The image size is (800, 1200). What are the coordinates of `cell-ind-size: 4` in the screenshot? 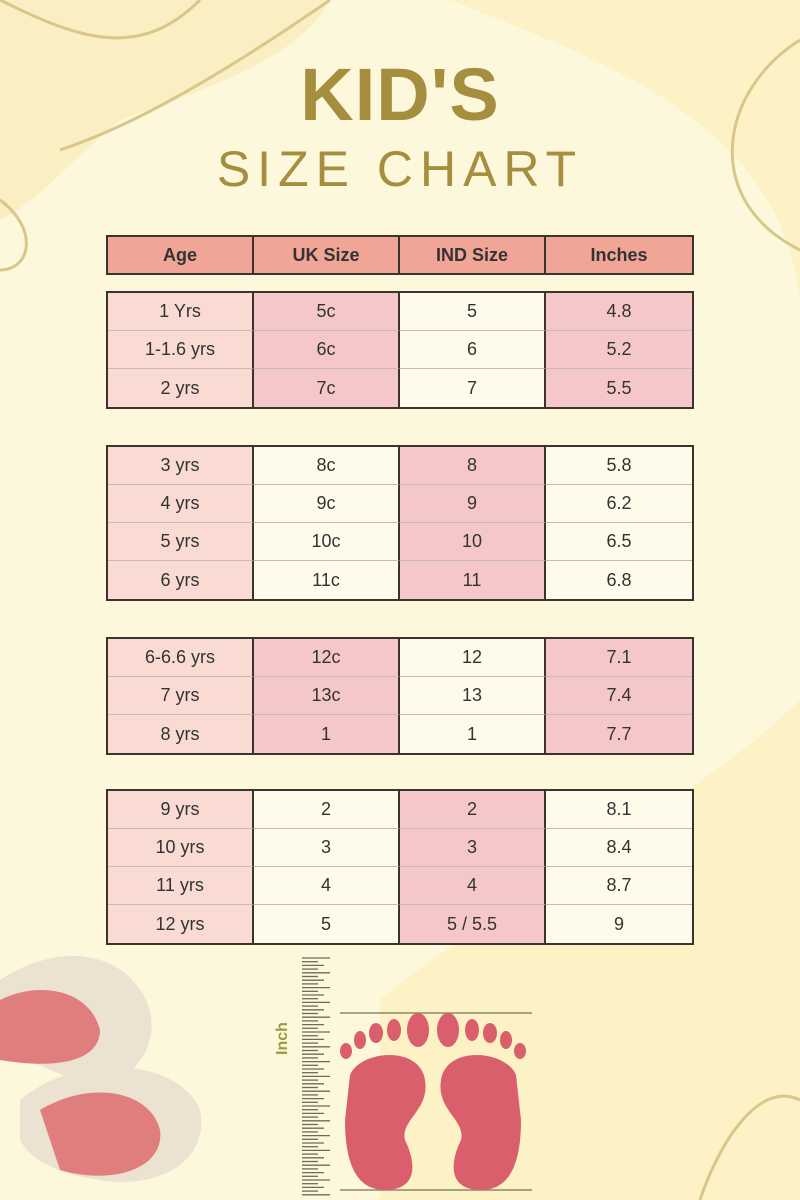 It's located at (473, 886).